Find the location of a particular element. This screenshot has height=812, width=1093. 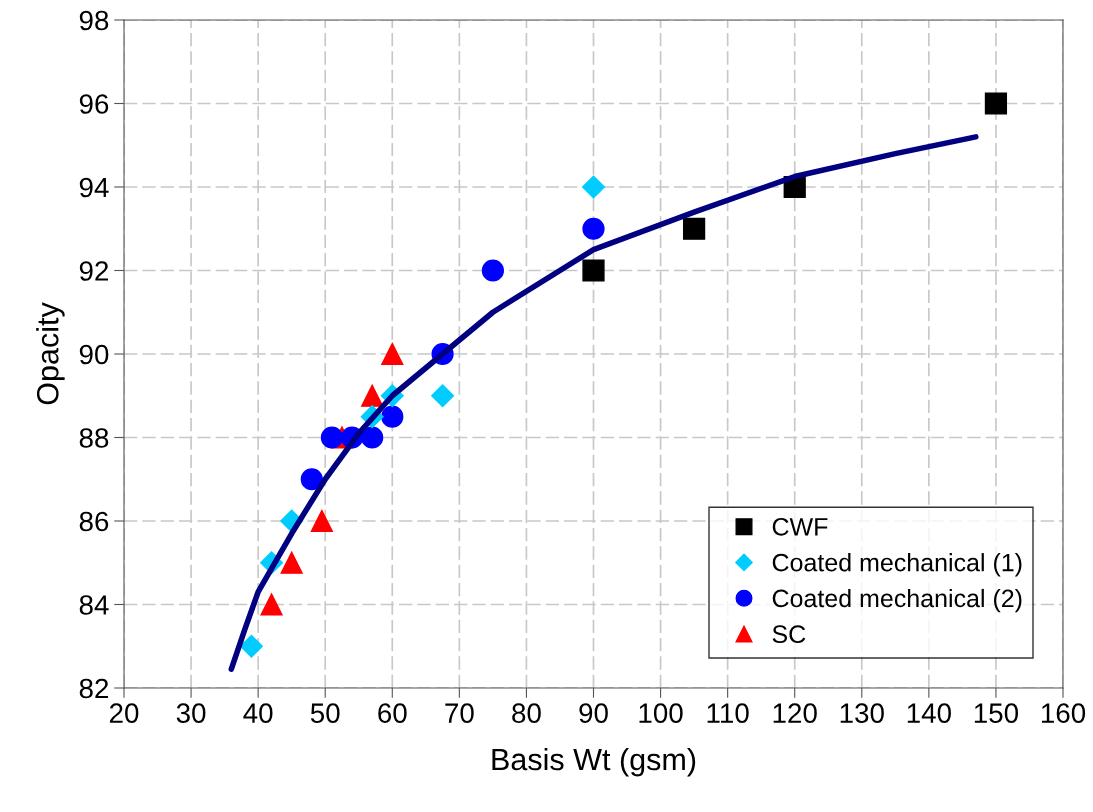

y-tick-label: 92 is located at coordinates (94, 271).